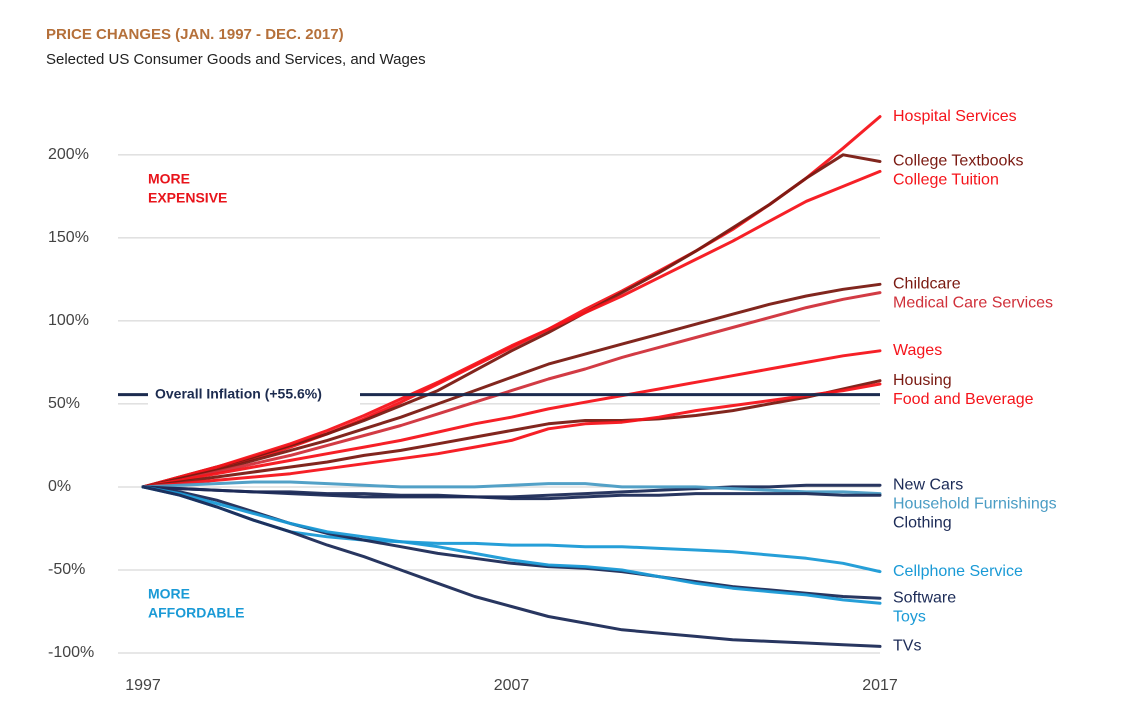  Describe the element at coordinates (924, 597) in the screenshot. I see `legend-label: Software` at that location.